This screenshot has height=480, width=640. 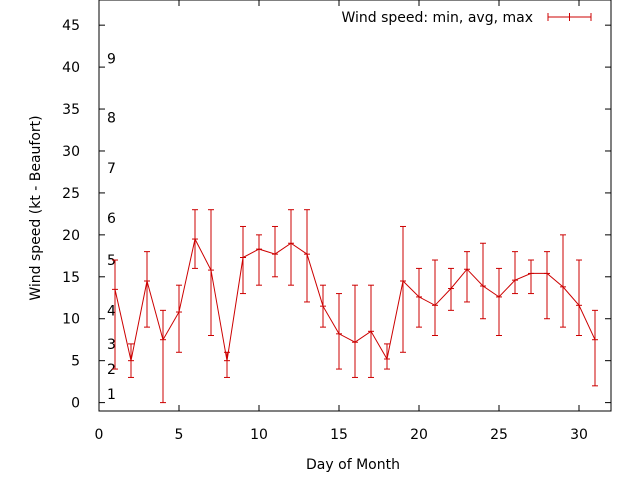 What do you see at coordinates (111, 169) in the screenshot?
I see `beaufort-label: 7` at bounding box center [111, 169].